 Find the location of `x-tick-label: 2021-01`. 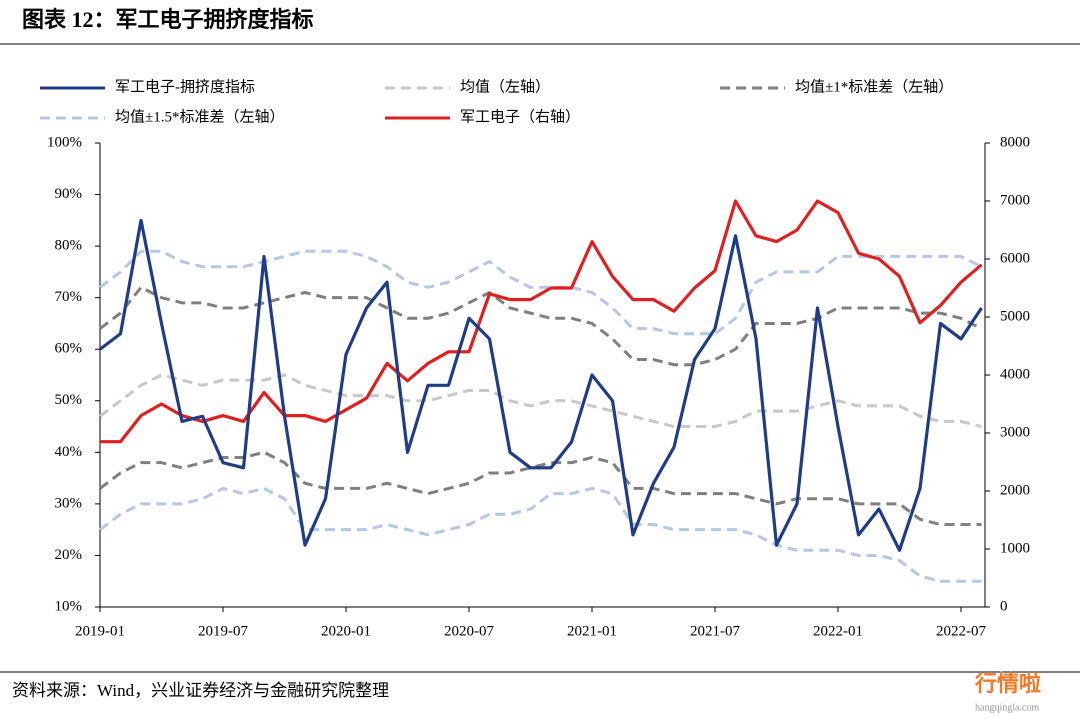

x-tick-label: 2021-01 is located at coordinates (592, 631).